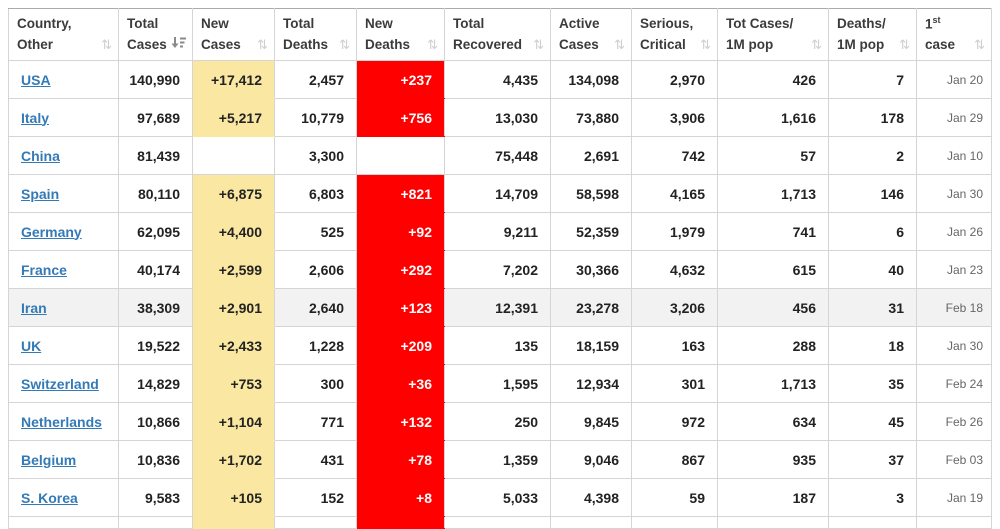 The height and width of the screenshot is (529, 1000). I want to click on country-link: UK, so click(31, 345).